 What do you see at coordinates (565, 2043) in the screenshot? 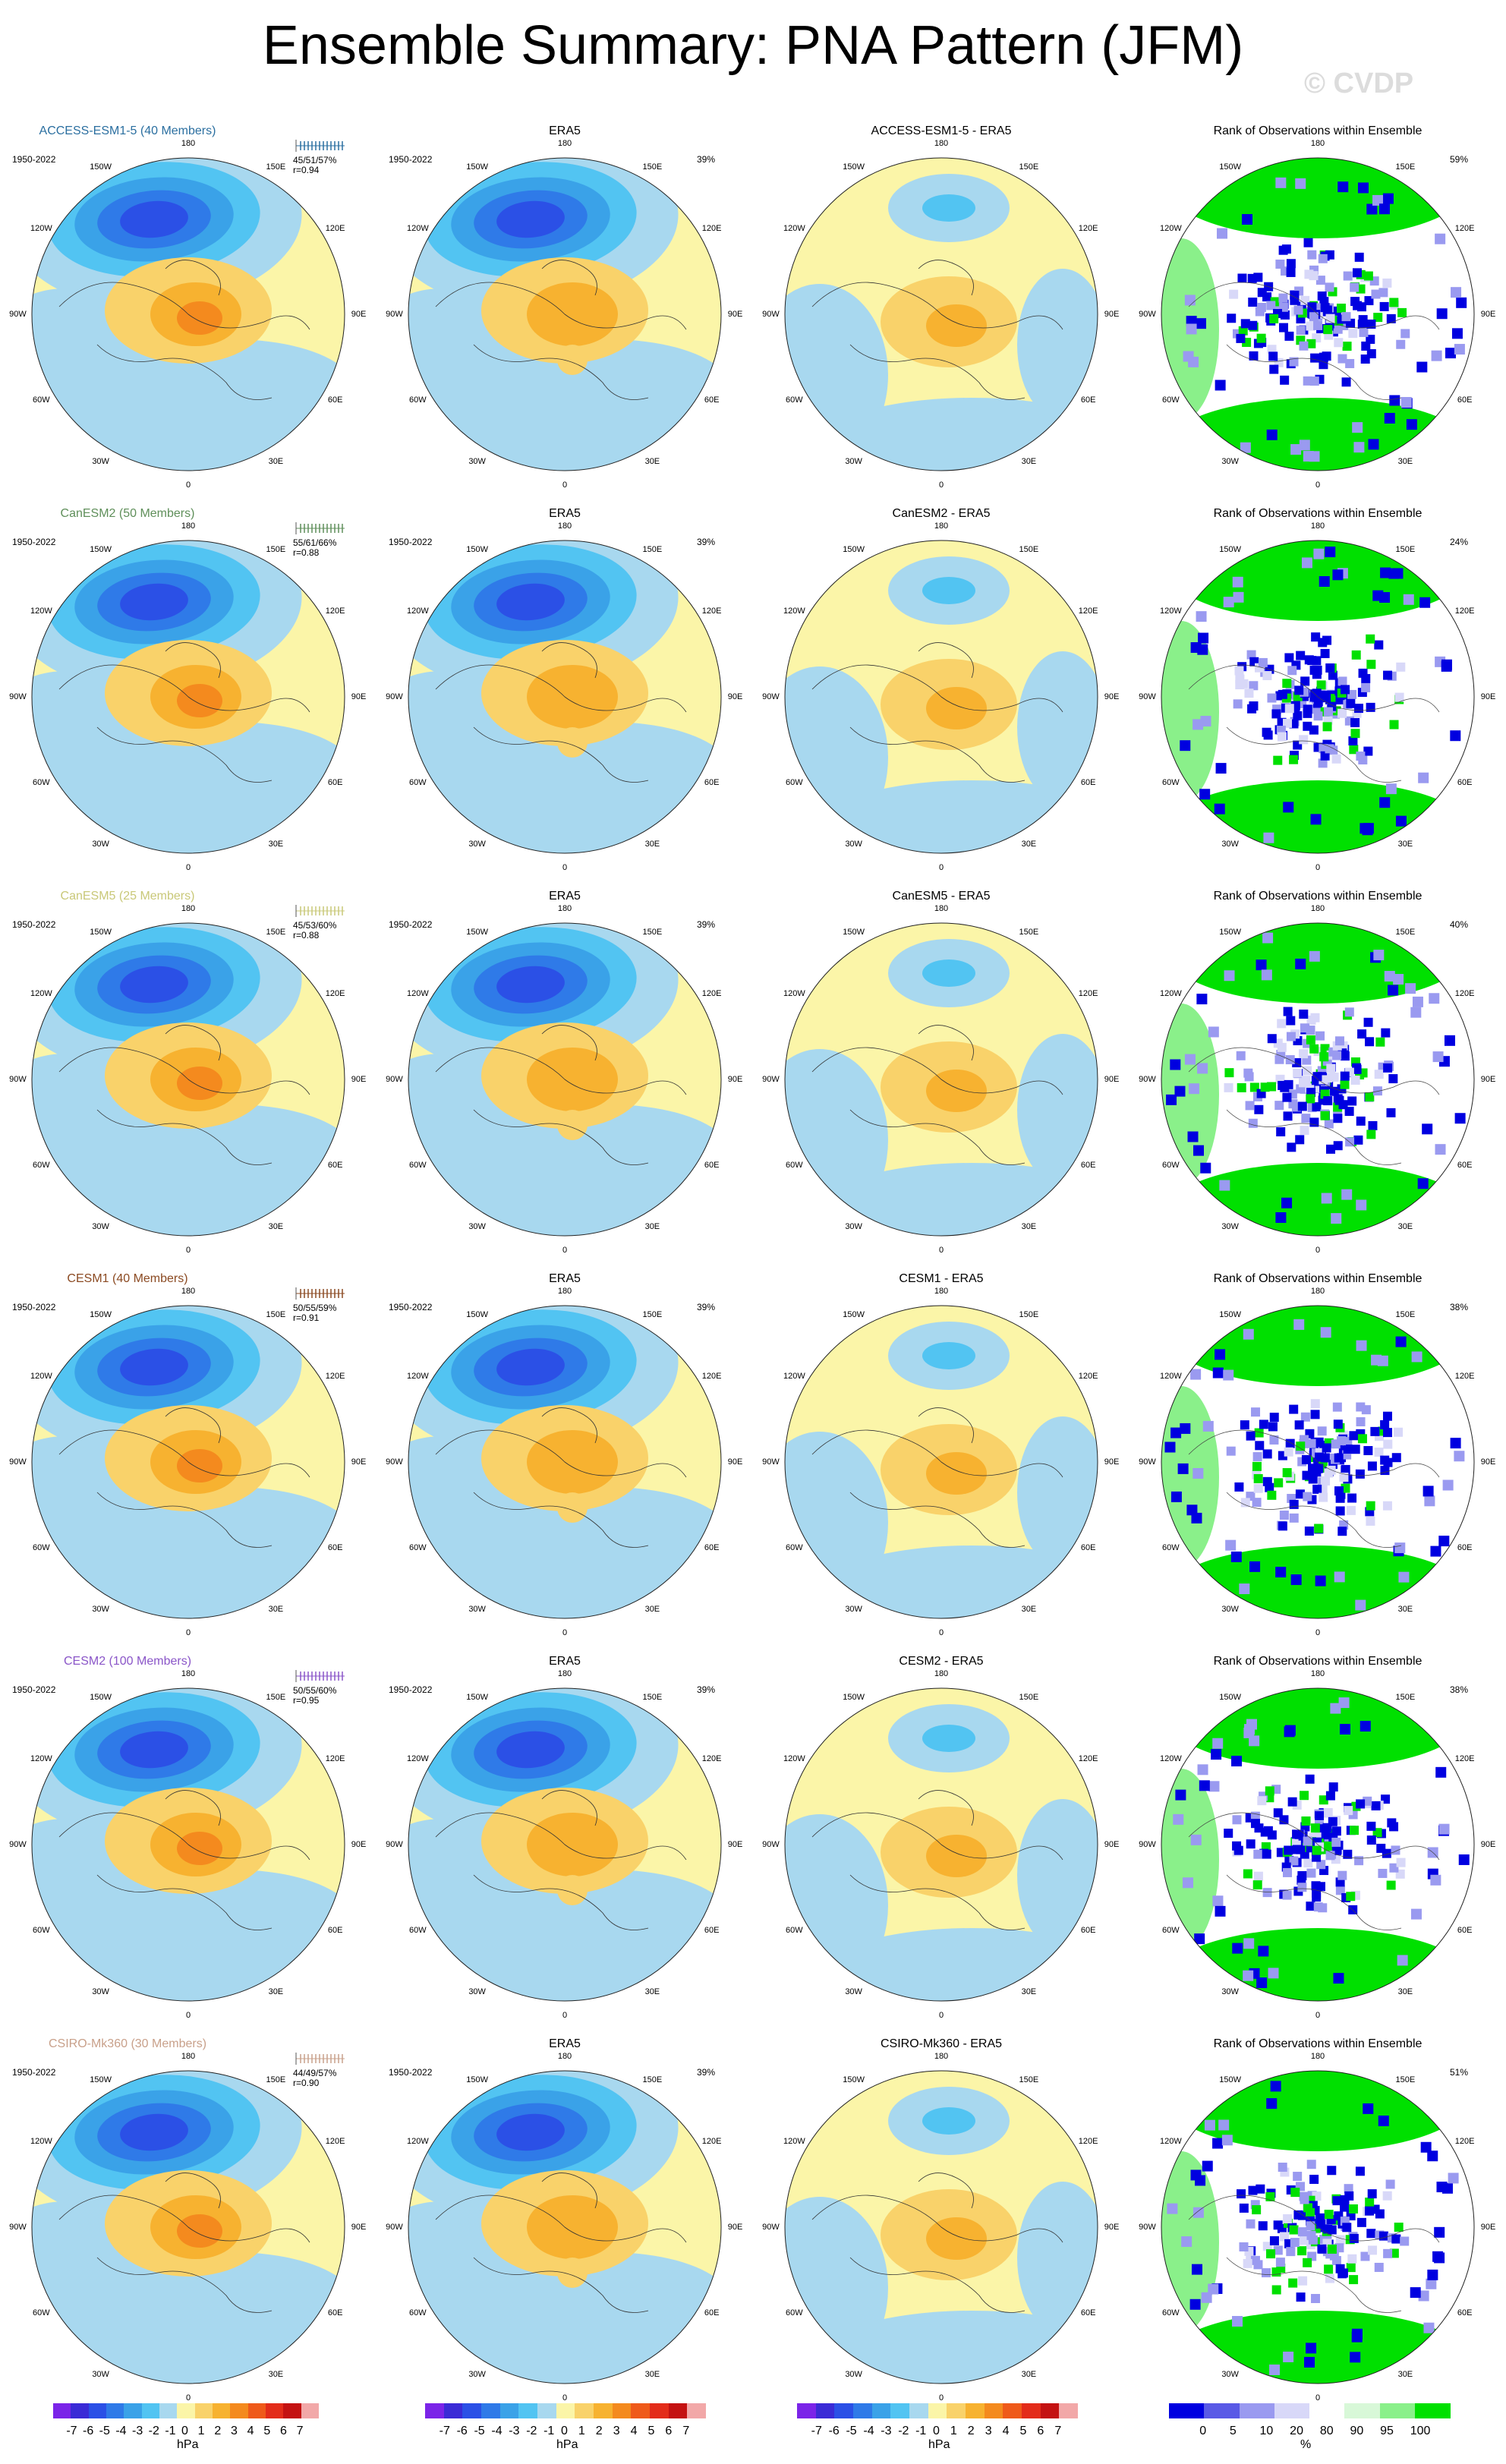
I see `era5-panel-title: ERA5` at bounding box center [565, 2043].